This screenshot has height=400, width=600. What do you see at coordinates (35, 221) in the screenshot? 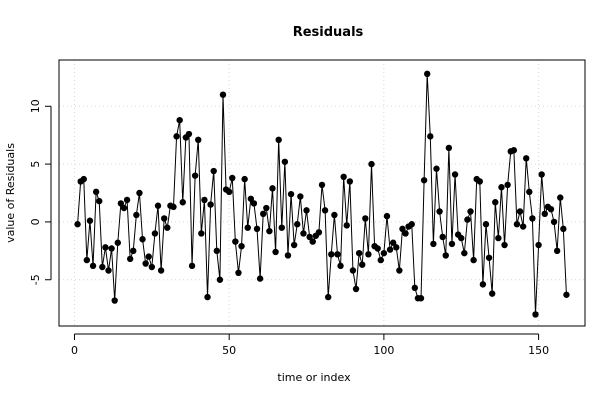
I see `y-tick-label: 0` at bounding box center [35, 221].